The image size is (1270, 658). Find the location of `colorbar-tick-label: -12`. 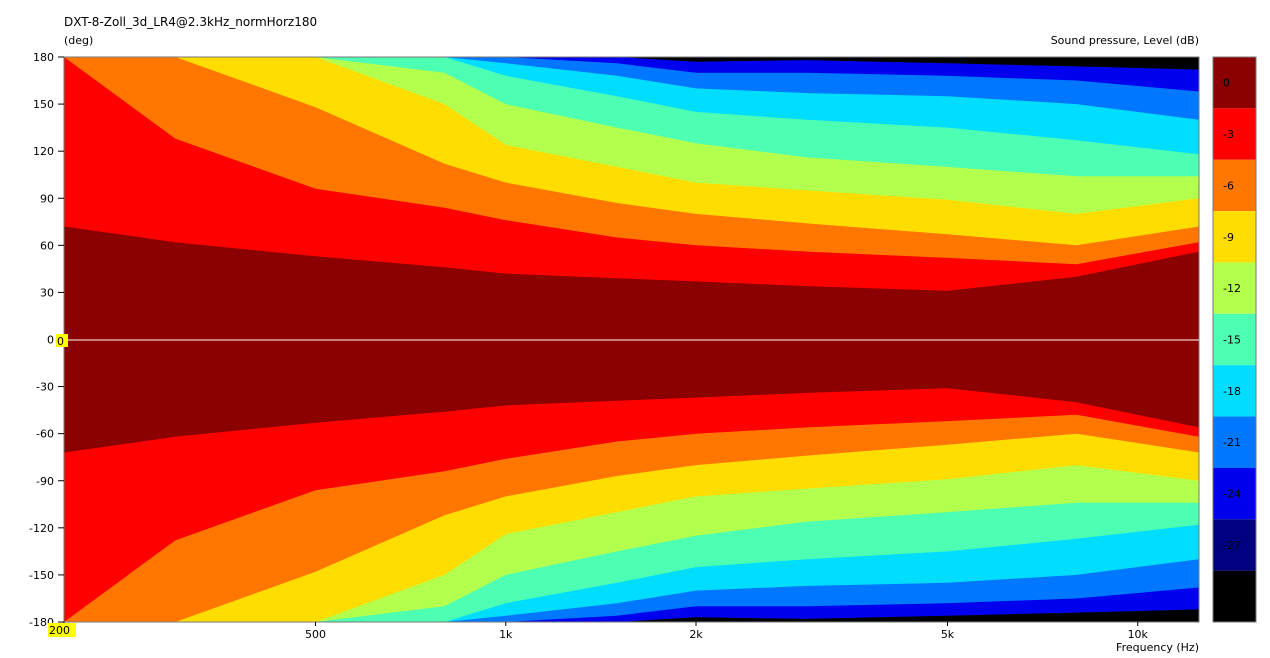

colorbar-tick-label: -12 is located at coordinates (1232, 288).